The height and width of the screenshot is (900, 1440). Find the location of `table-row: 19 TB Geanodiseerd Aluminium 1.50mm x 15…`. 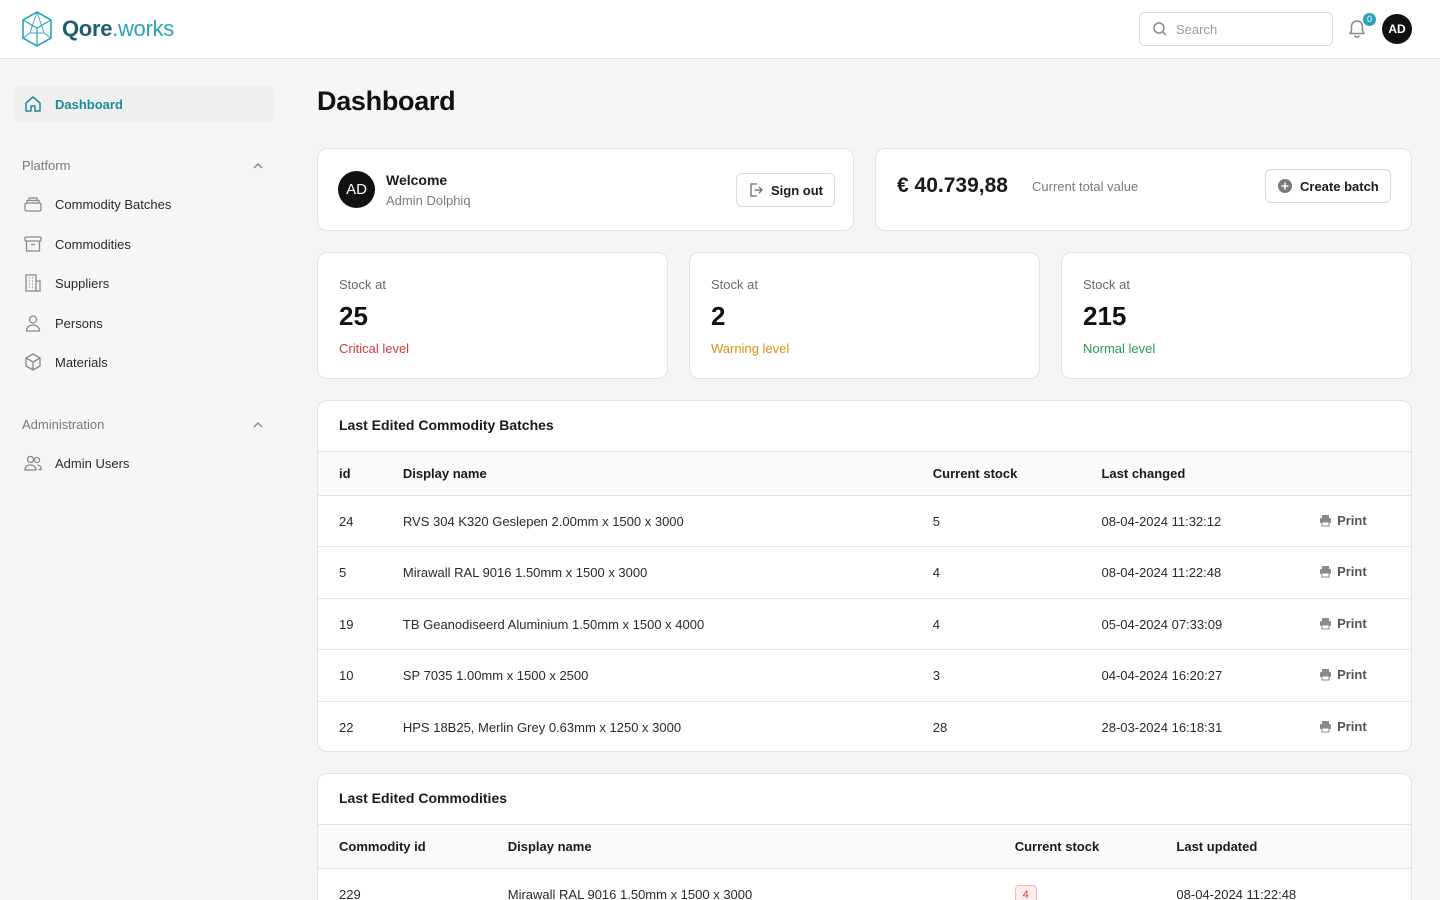

table-row: 19 TB Geanodiseerd Aluminium 1.50mm x 15… is located at coordinates (864, 624).